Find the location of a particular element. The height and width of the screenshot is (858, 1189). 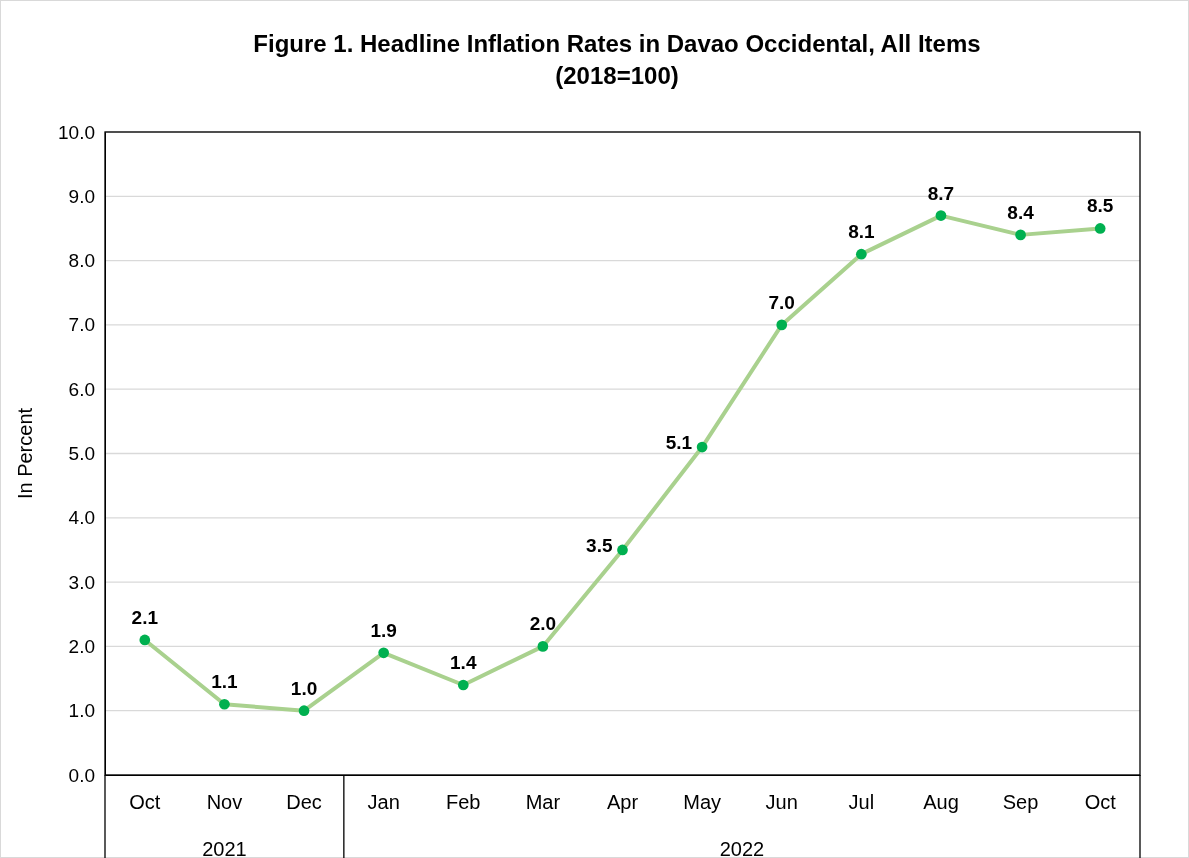

data-label: 8.7 is located at coordinates (941, 193).